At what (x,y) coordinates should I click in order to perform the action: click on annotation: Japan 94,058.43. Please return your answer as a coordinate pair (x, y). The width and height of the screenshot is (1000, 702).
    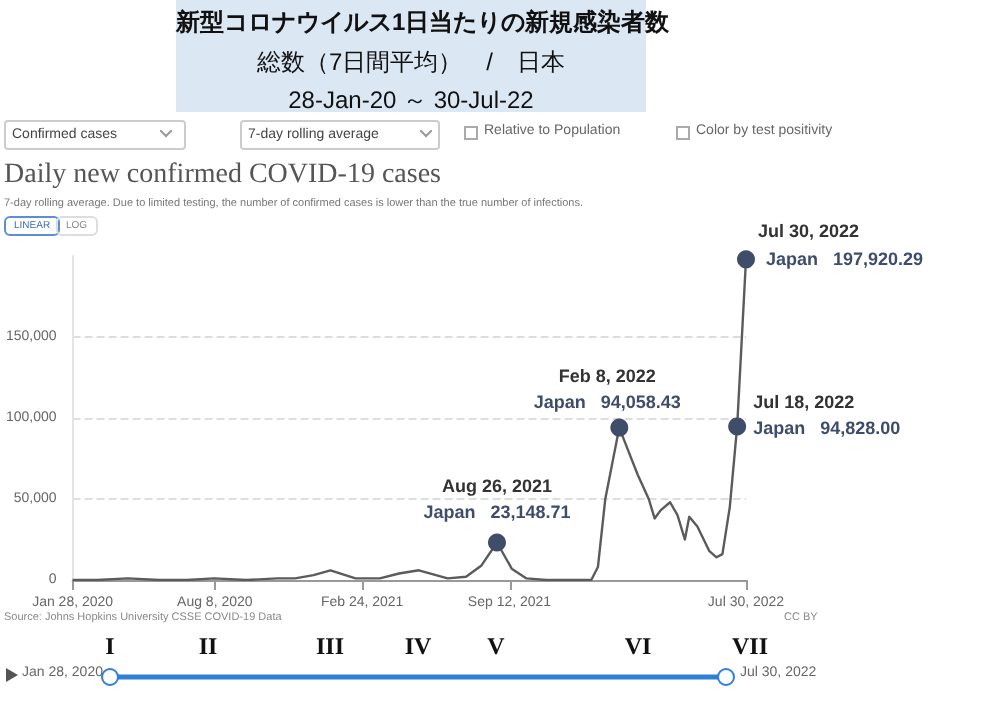
    Looking at the image, I should click on (607, 401).